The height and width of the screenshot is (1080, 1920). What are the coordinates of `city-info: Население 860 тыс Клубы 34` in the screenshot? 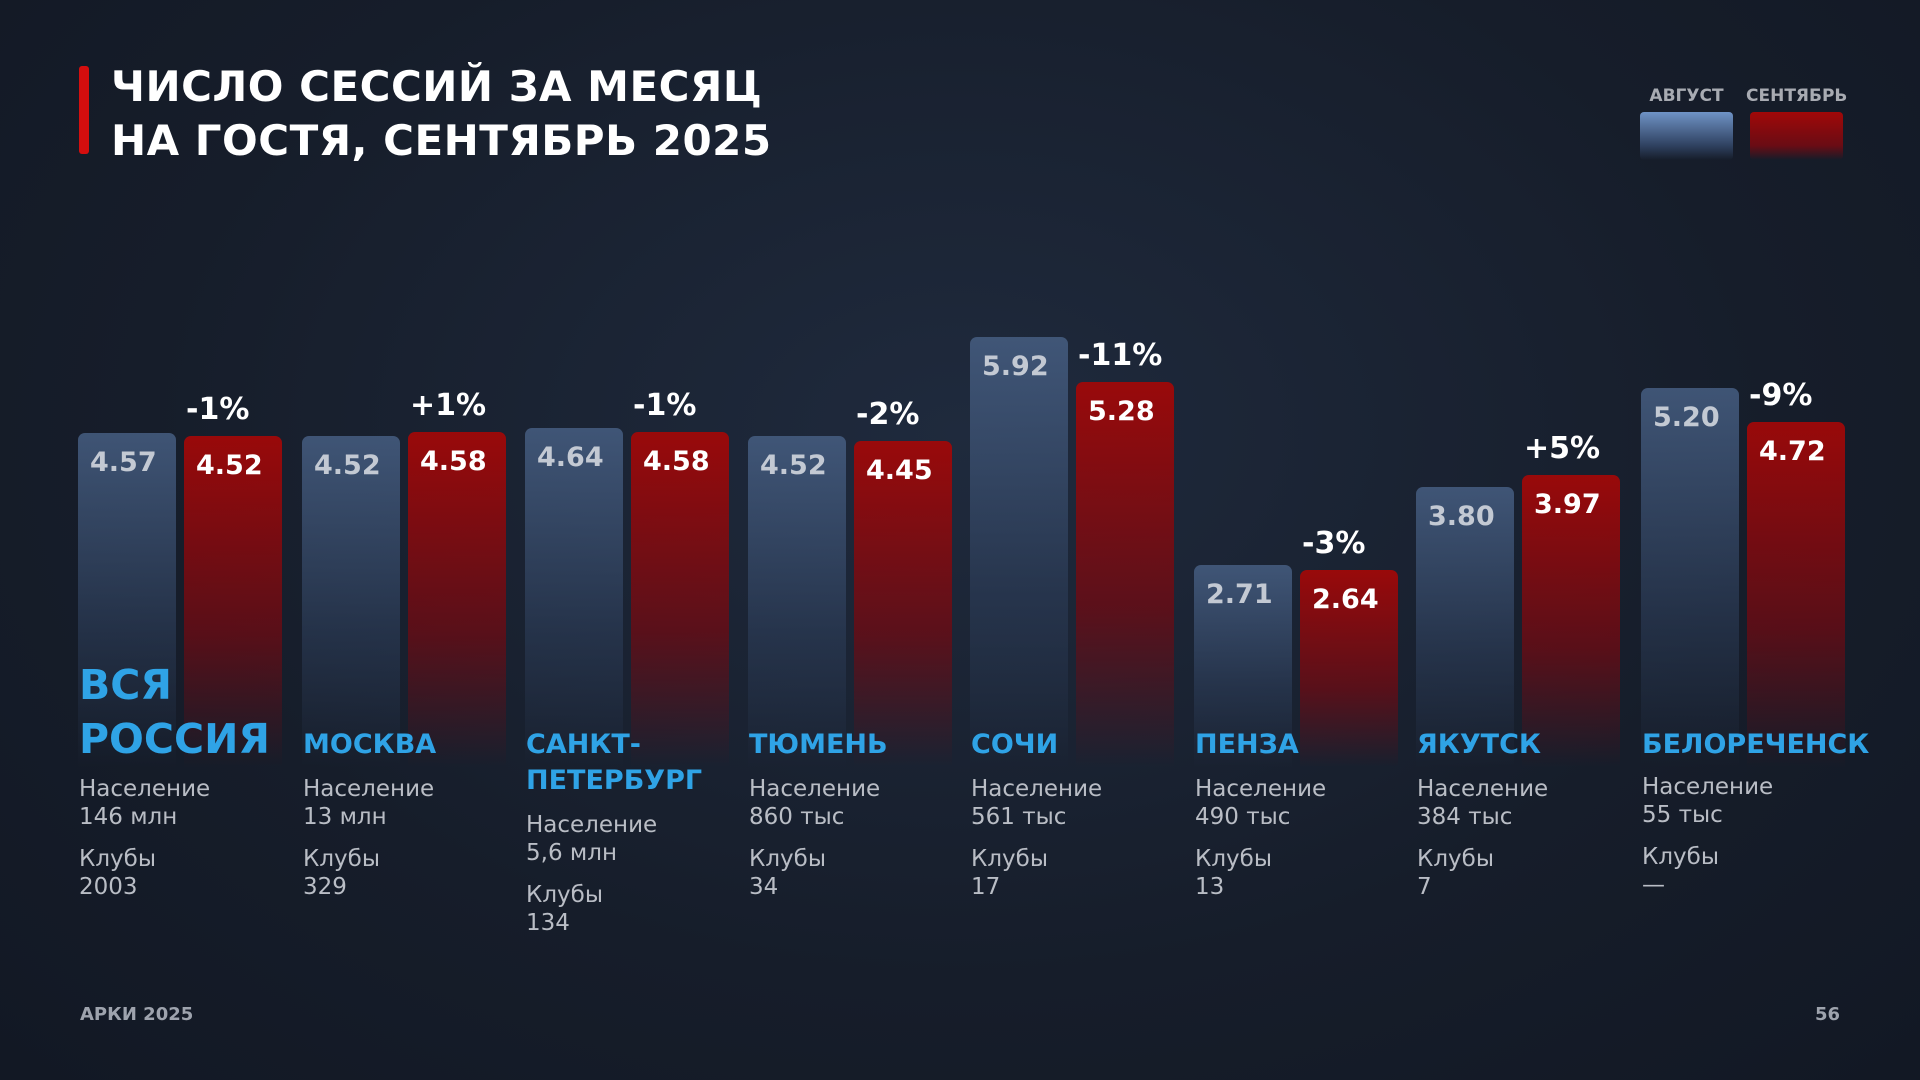 It's located at (814, 845).